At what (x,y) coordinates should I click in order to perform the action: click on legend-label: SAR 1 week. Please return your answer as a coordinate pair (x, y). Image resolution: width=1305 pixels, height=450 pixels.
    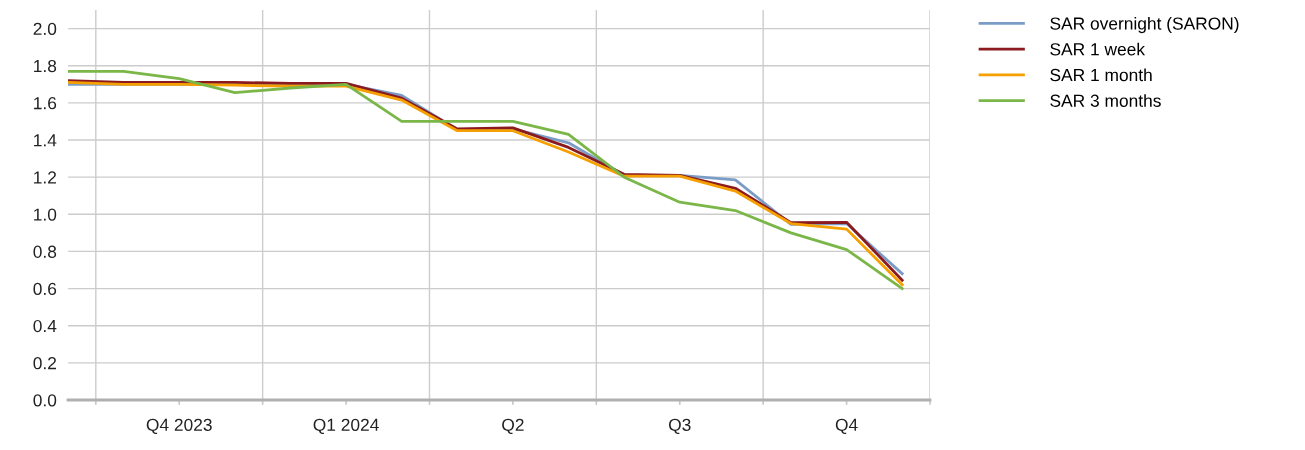
    Looking at the image, I should click on (1098, 49).